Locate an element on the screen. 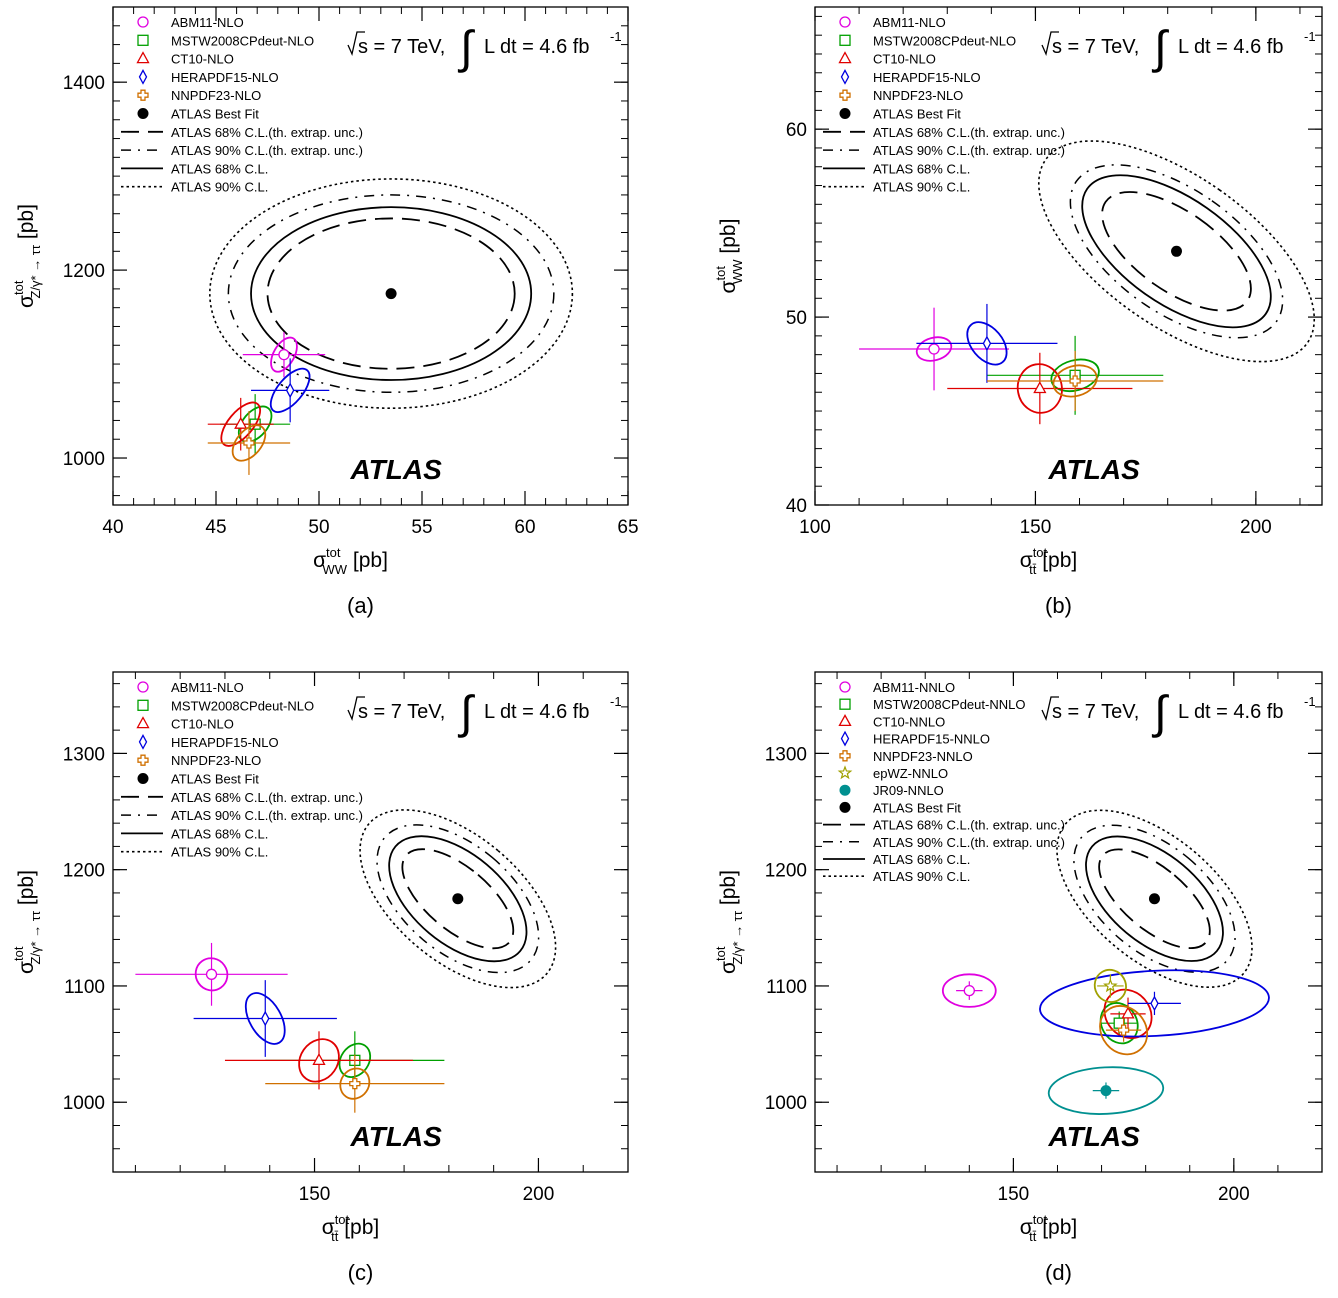 Image resolution: width=1338 pixels, height=1298 pixels. prediction-herapdf15-nlo is located at coordinates (987, 343).